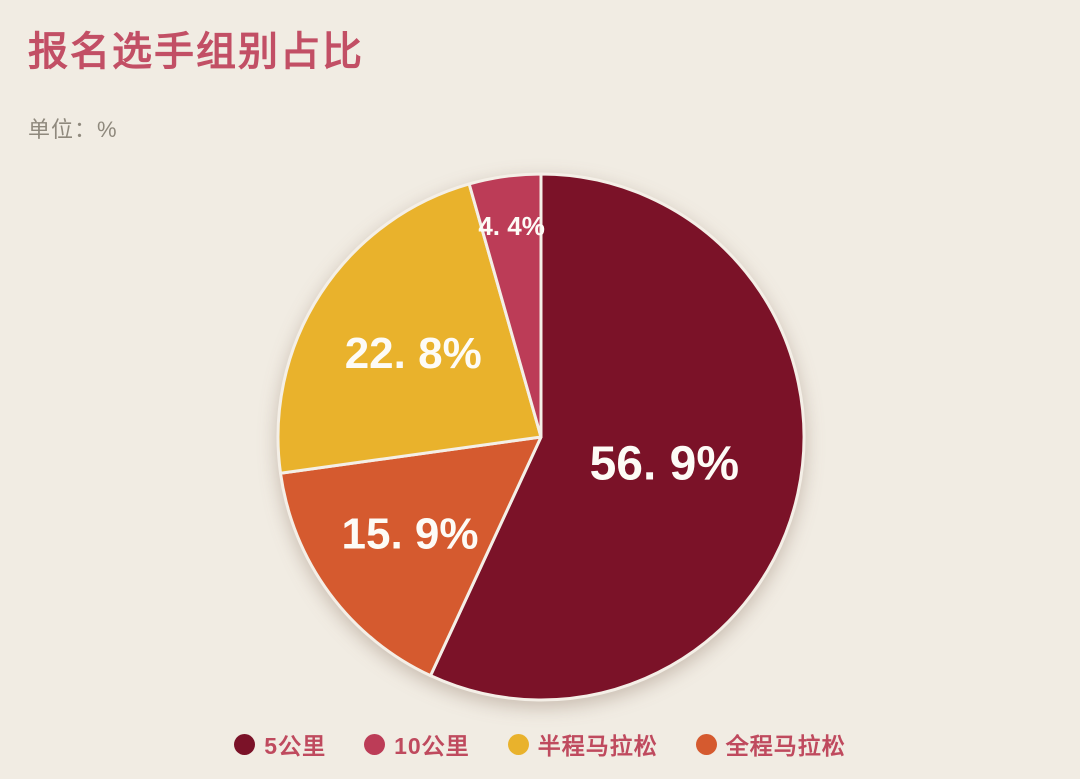 The width and height of the screenshot is (1080, 779). Describe the element at coordinates (597, 746) in the screenshot. I see `legend-item-label: 半程马拉松` at that location.